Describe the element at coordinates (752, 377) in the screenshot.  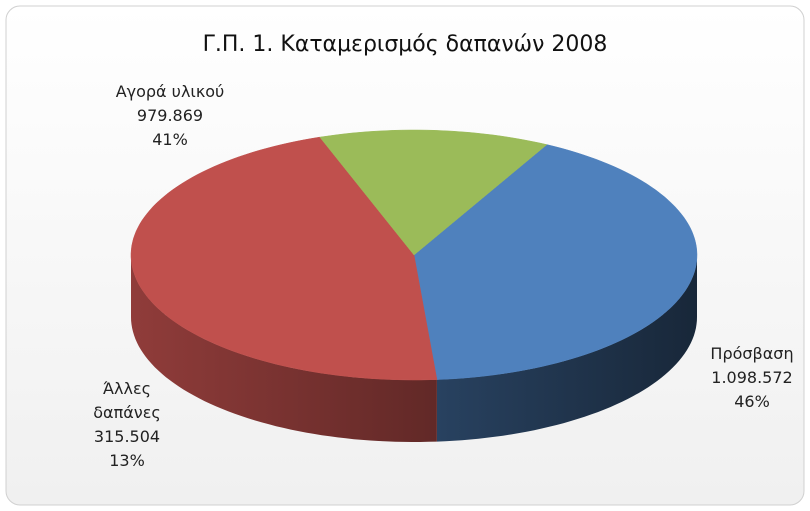
I see `label-value: 1.098.572` at that location.